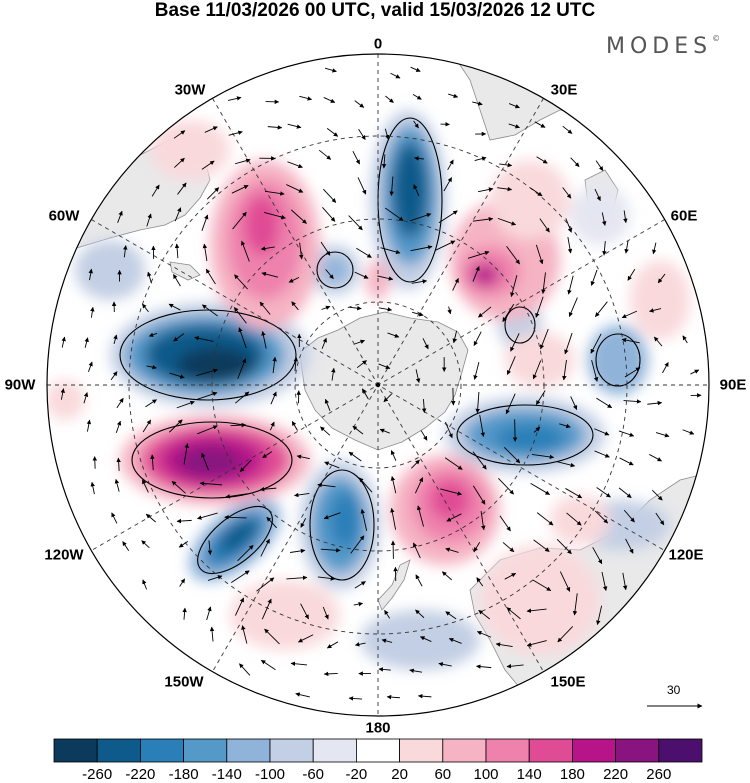  What do you see at coordinates (356, 774) in the screenshot?
I see `colorbar-label: -20` at bounding box center [356, 774].